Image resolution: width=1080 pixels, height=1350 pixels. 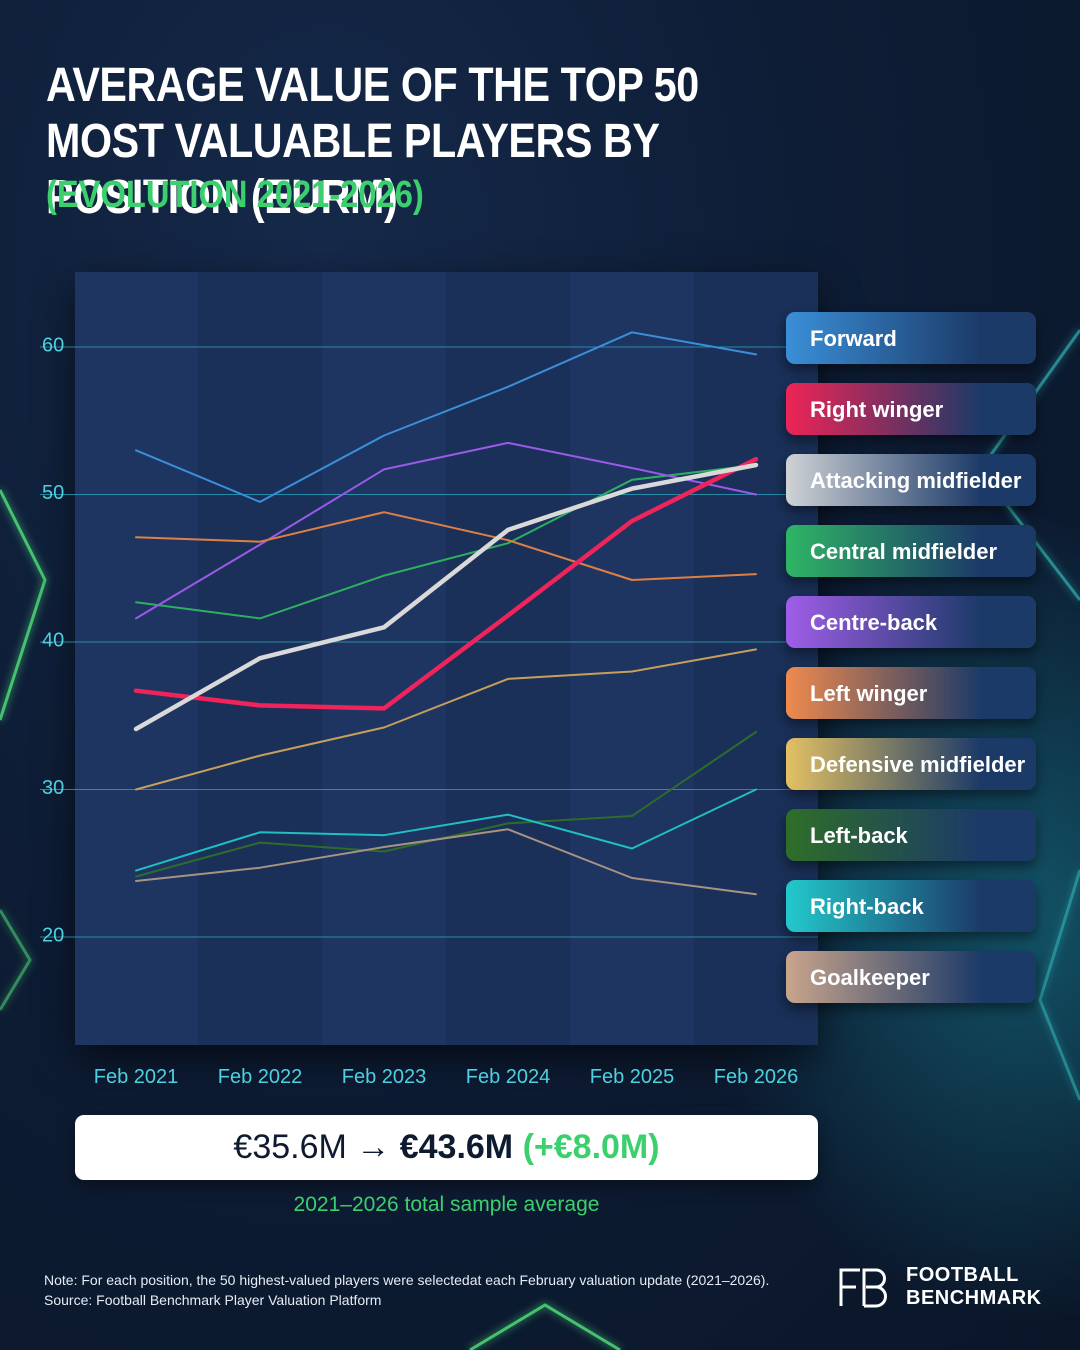 I want to click on legend-item: Forward, so click(x=911, y=338).